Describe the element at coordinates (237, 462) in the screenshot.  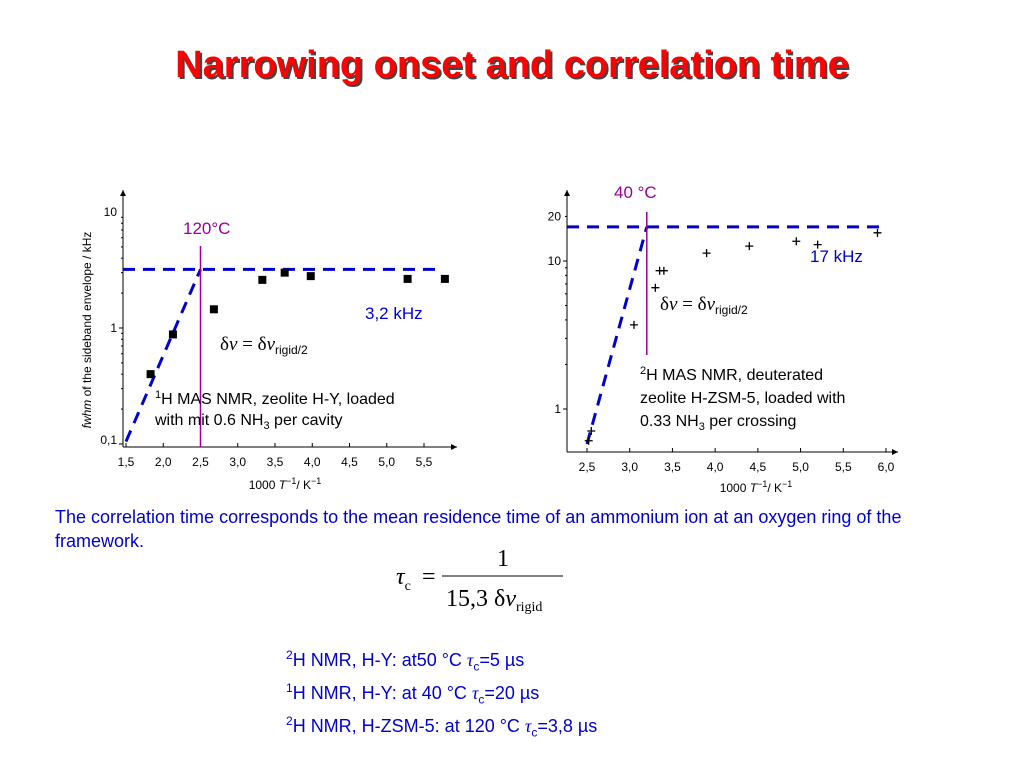
I see `x-tick-label: 3,0` at that location.